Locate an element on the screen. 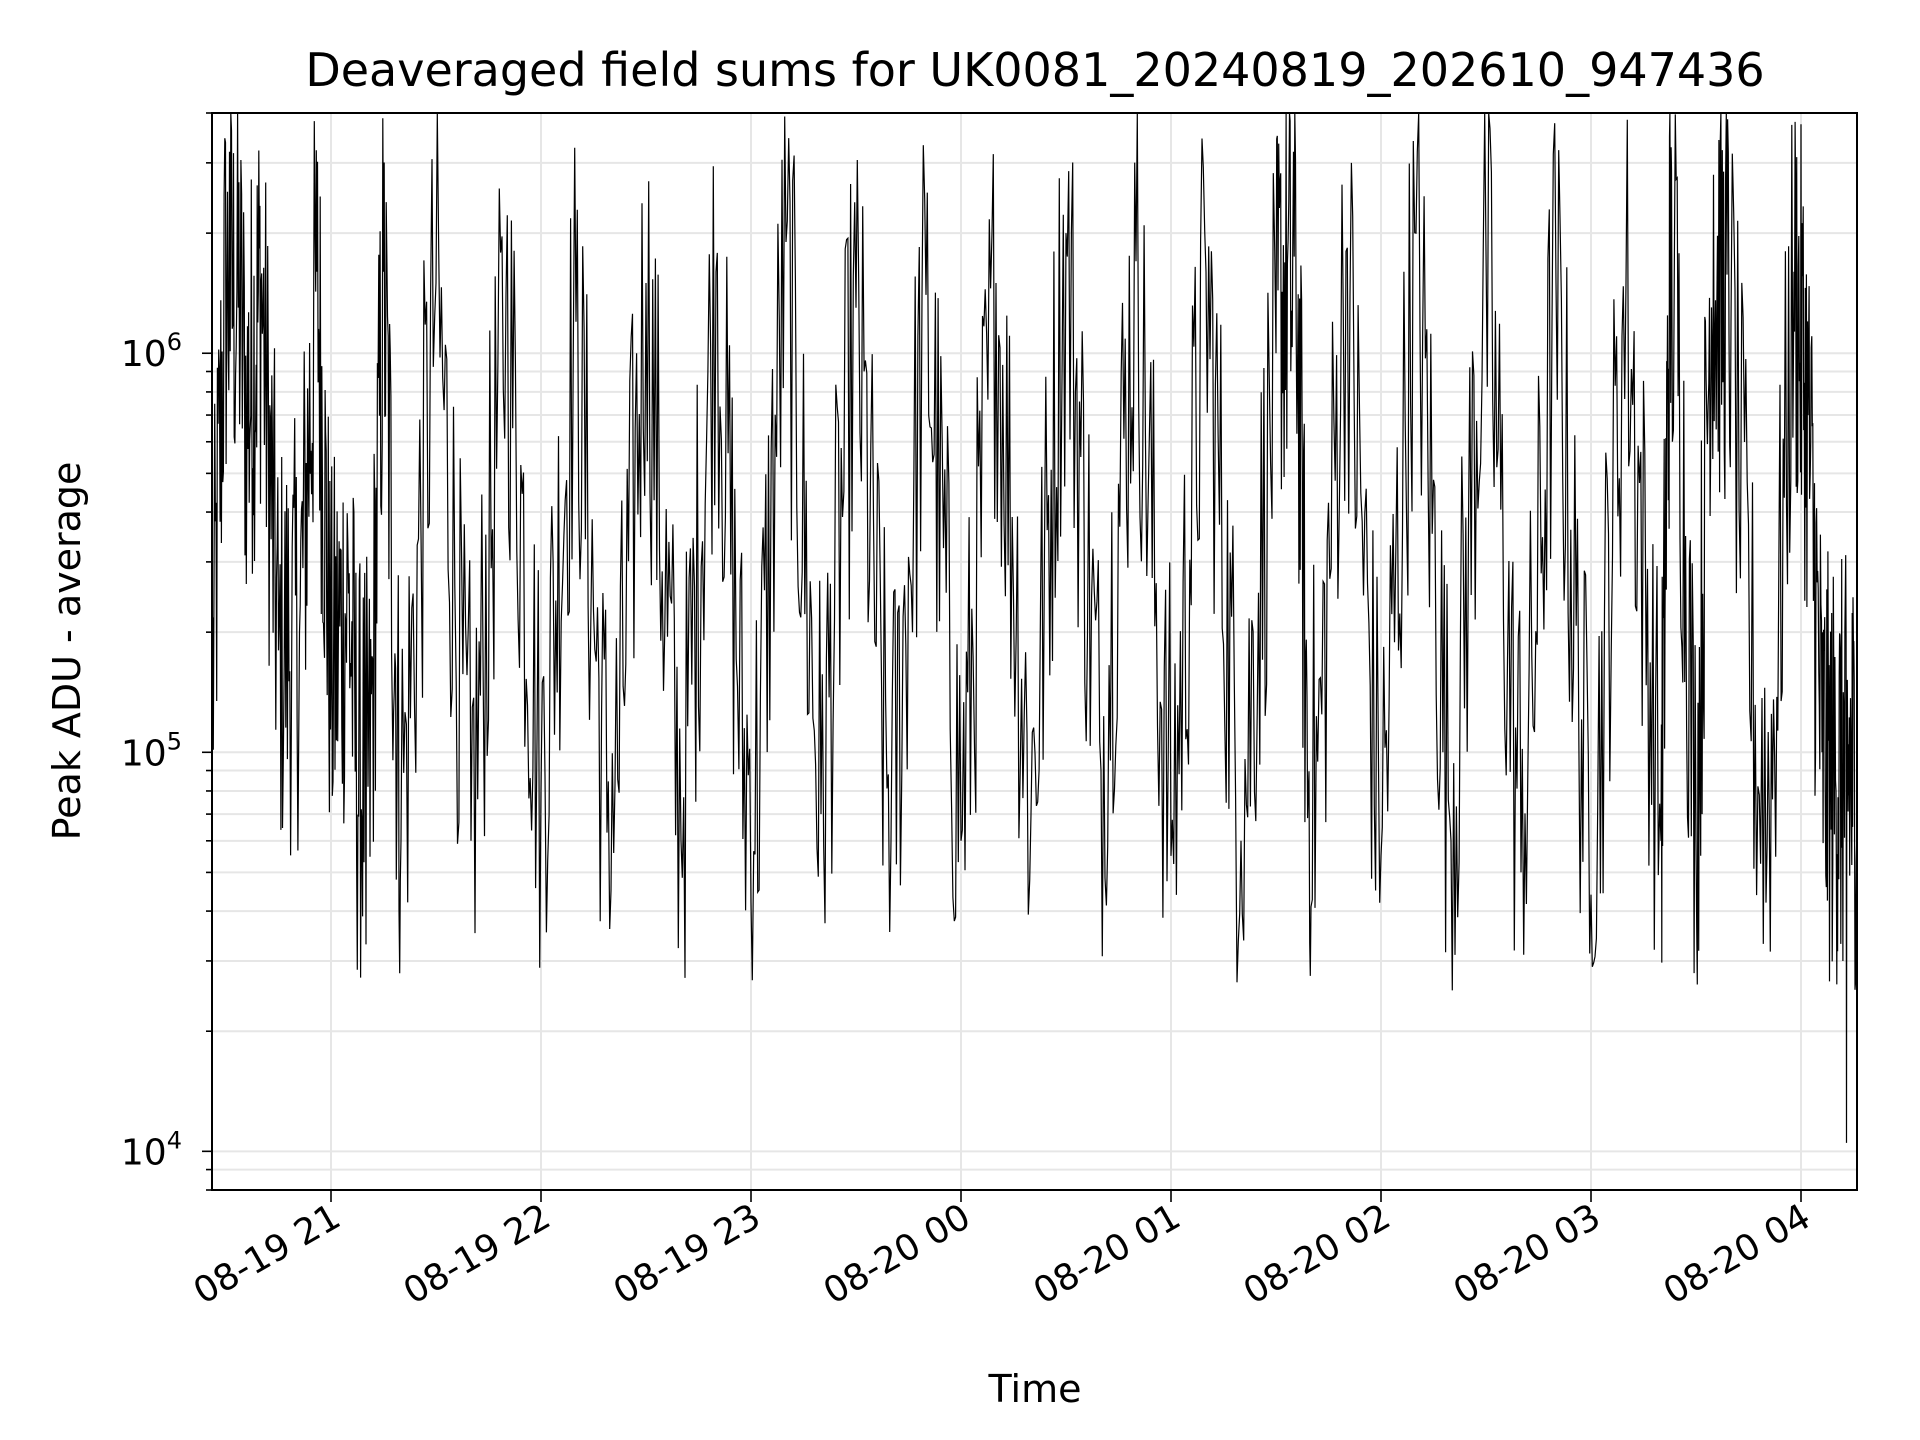 This screenshot has width=1920, height=1440. x-tick-label: 08-20 03 is located at coordinates (1527, 1254).